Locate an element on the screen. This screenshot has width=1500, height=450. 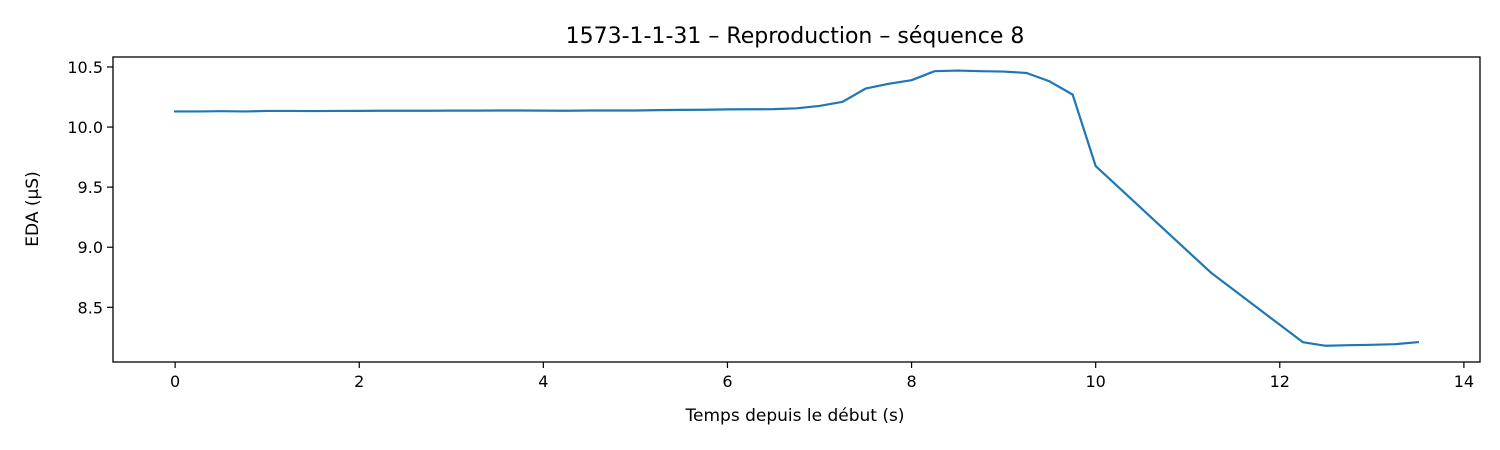
x-tick-label: 4 is located at coordinates (543, 381).